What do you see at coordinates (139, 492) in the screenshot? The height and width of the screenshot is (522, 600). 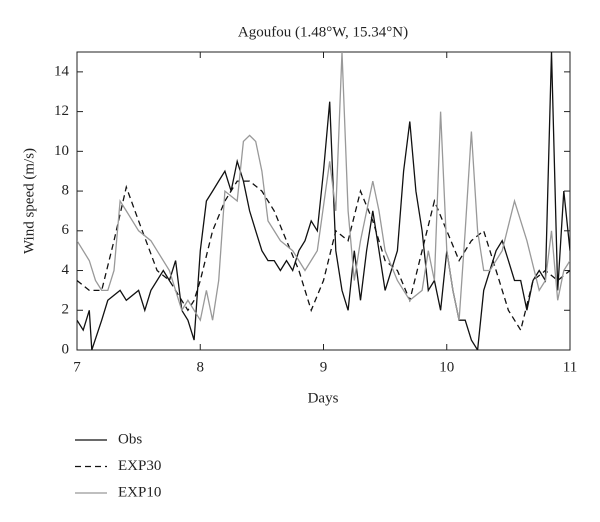 I see `legend-label: EXP10` at bounding box center [139, 492].